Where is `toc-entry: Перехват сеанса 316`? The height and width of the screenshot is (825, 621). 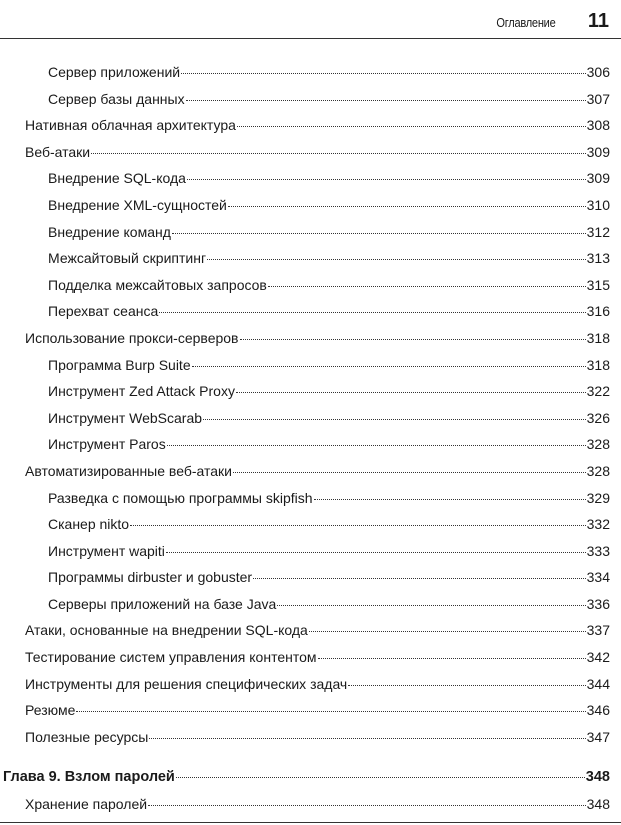
toc-entry: Перехват сеанса 316 is located at coordinates (310, 316).